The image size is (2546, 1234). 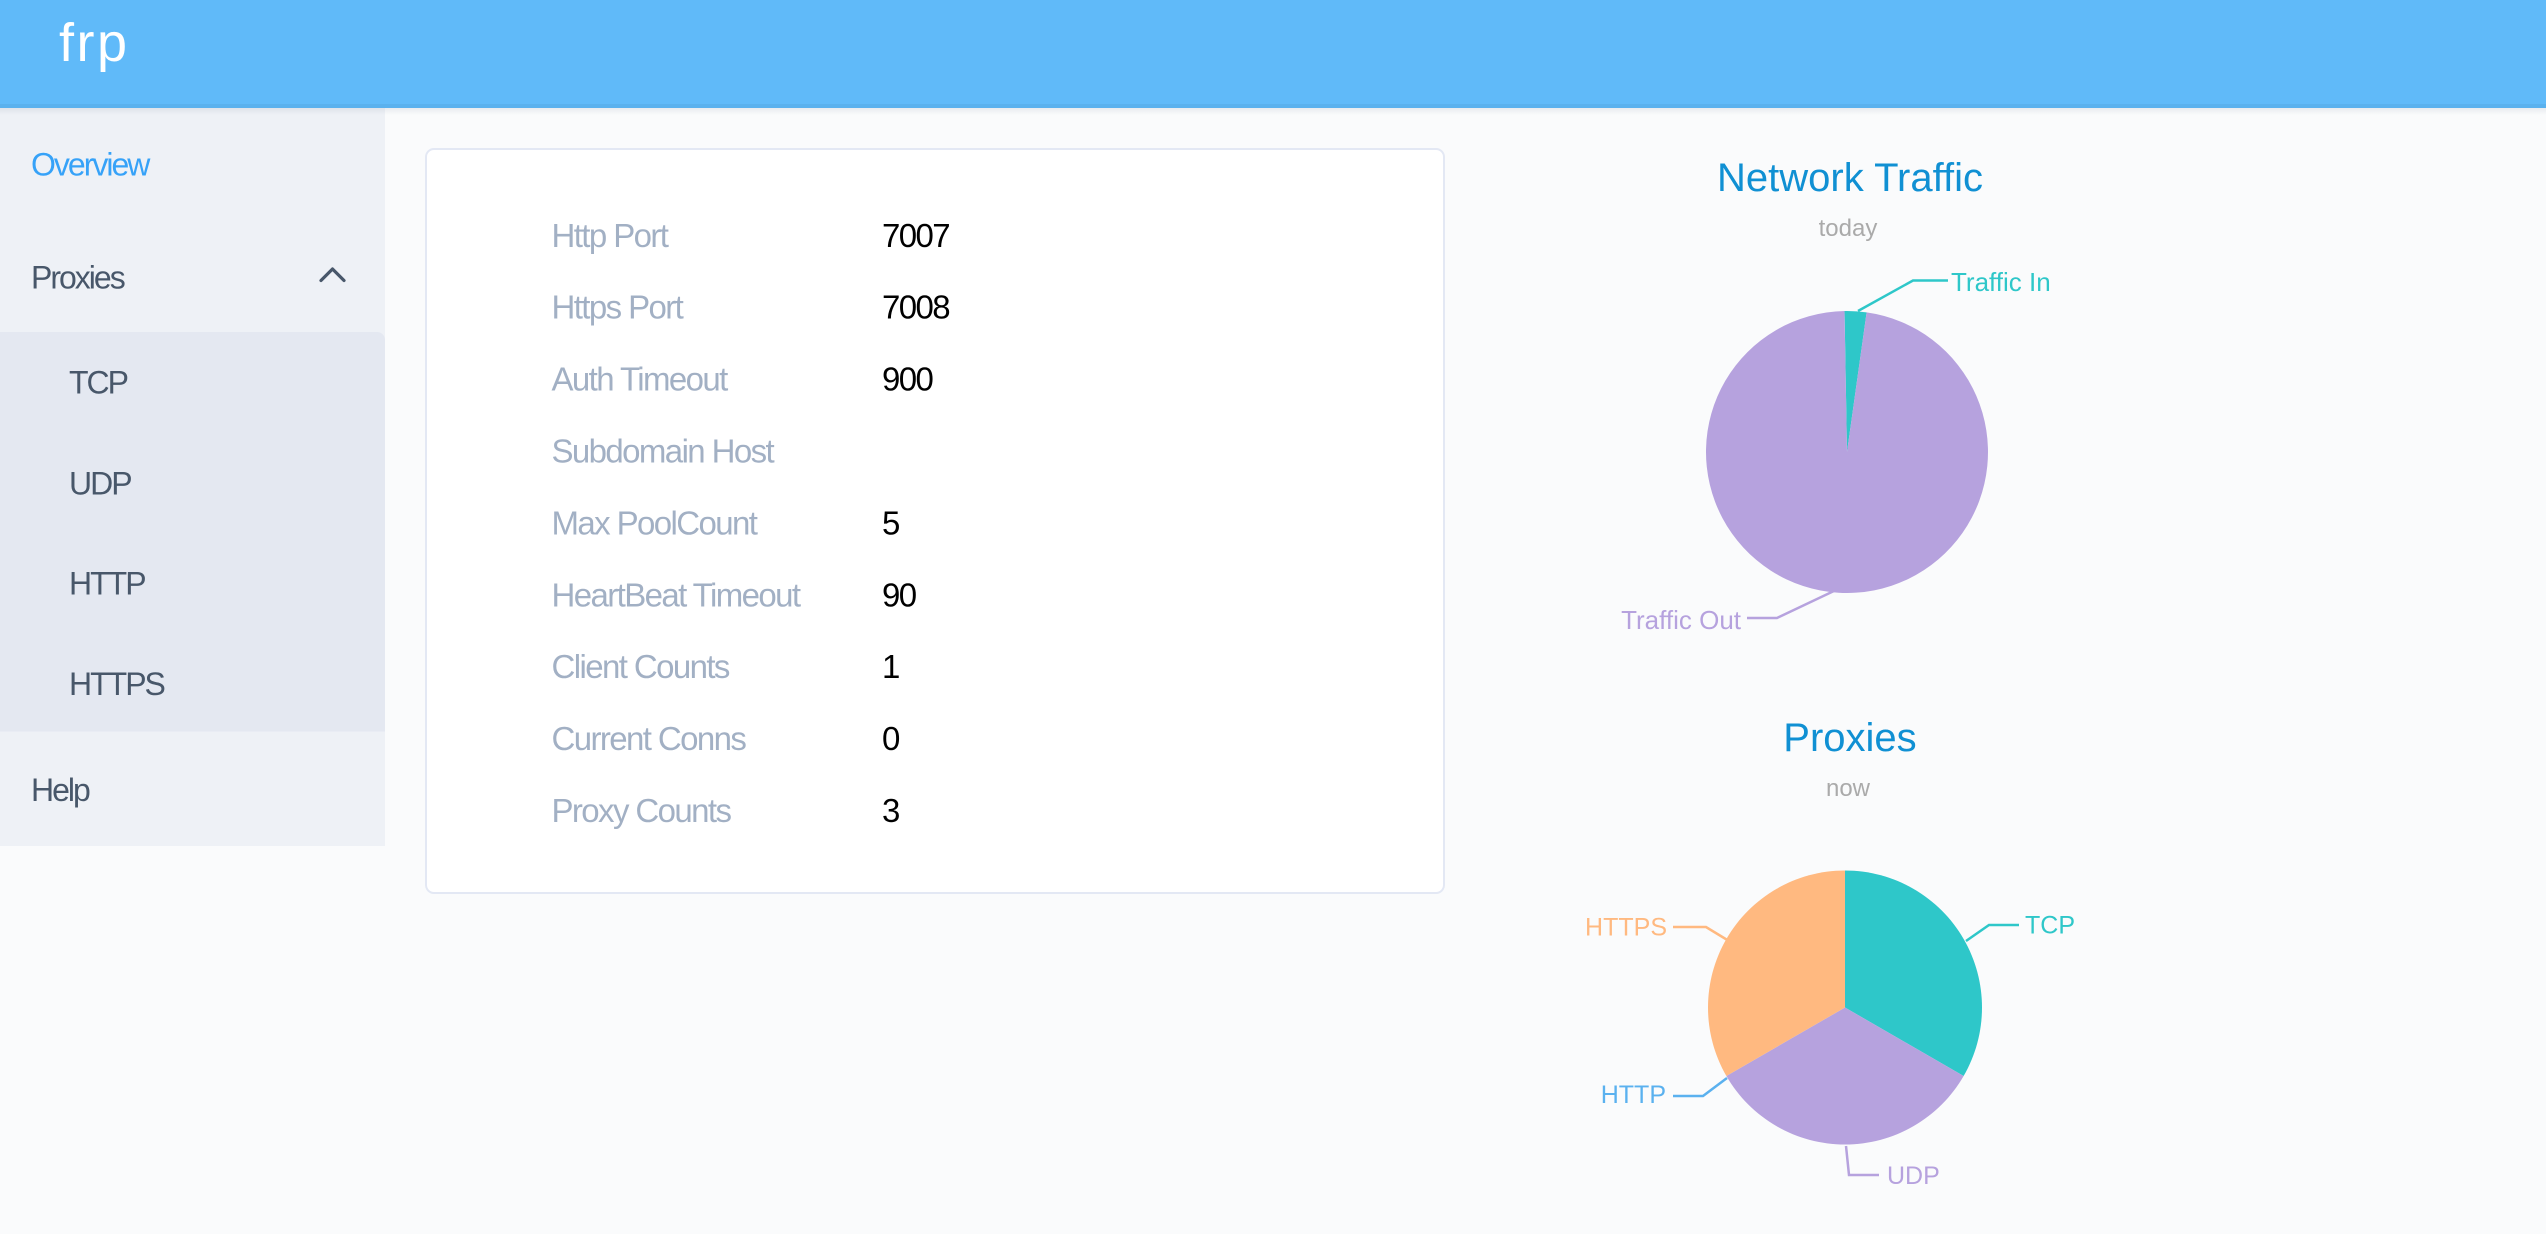 What do you see at coordinates (641, 666) in the screenshot?
I see `svg-text: Client Counts` at bounding box center [641, 666].